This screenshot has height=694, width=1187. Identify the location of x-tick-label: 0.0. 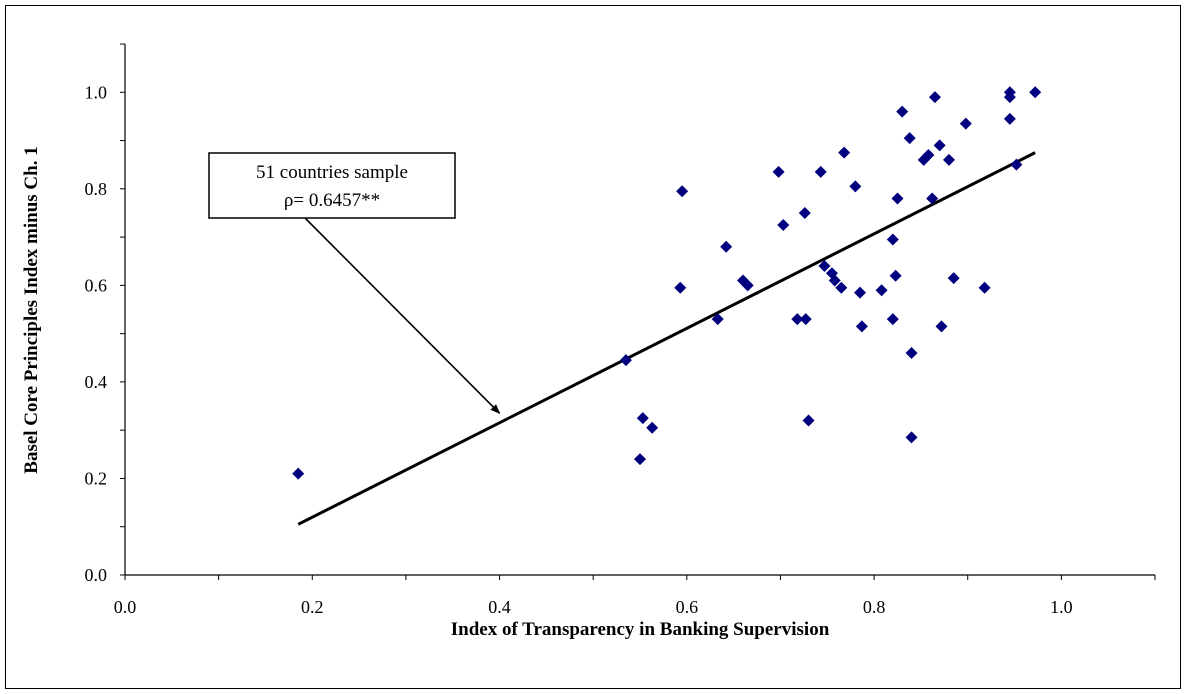
(125, 607).